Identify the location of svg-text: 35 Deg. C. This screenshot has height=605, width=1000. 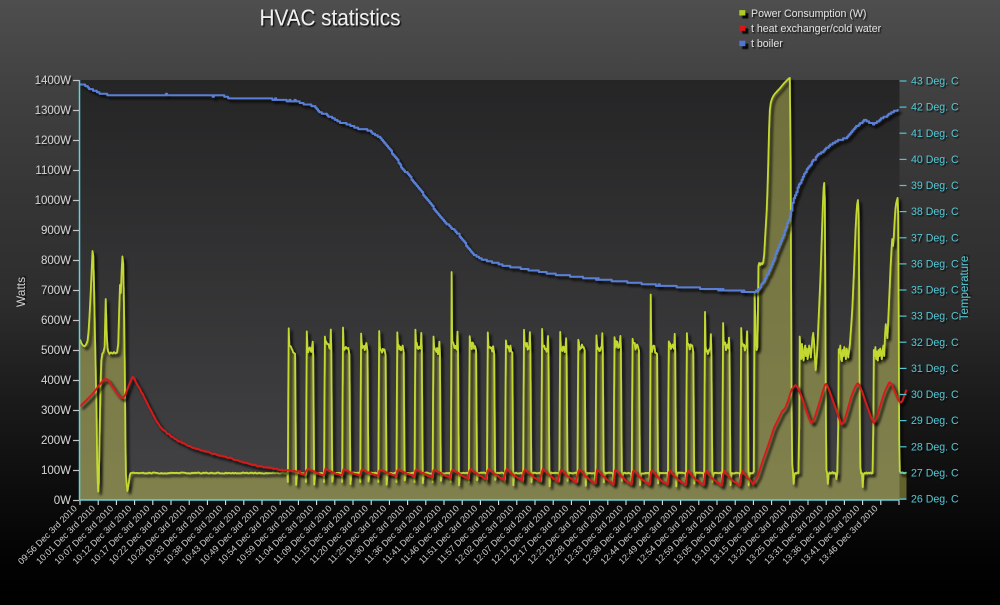
(935, 291).